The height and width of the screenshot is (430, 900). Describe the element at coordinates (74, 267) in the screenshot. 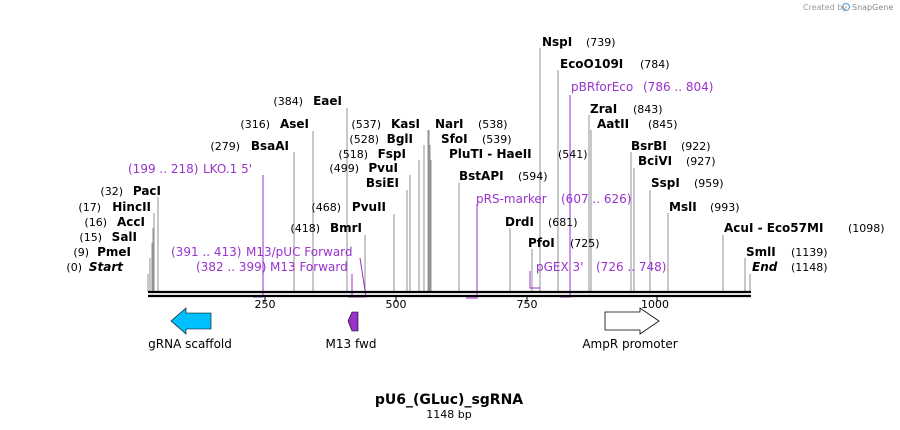

I see `enzyme-position: (0)` at that location.